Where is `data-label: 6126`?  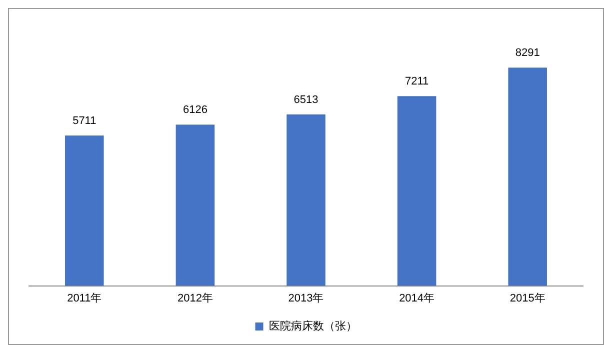 data-label: 6126 is located at coordinates (195, 110).